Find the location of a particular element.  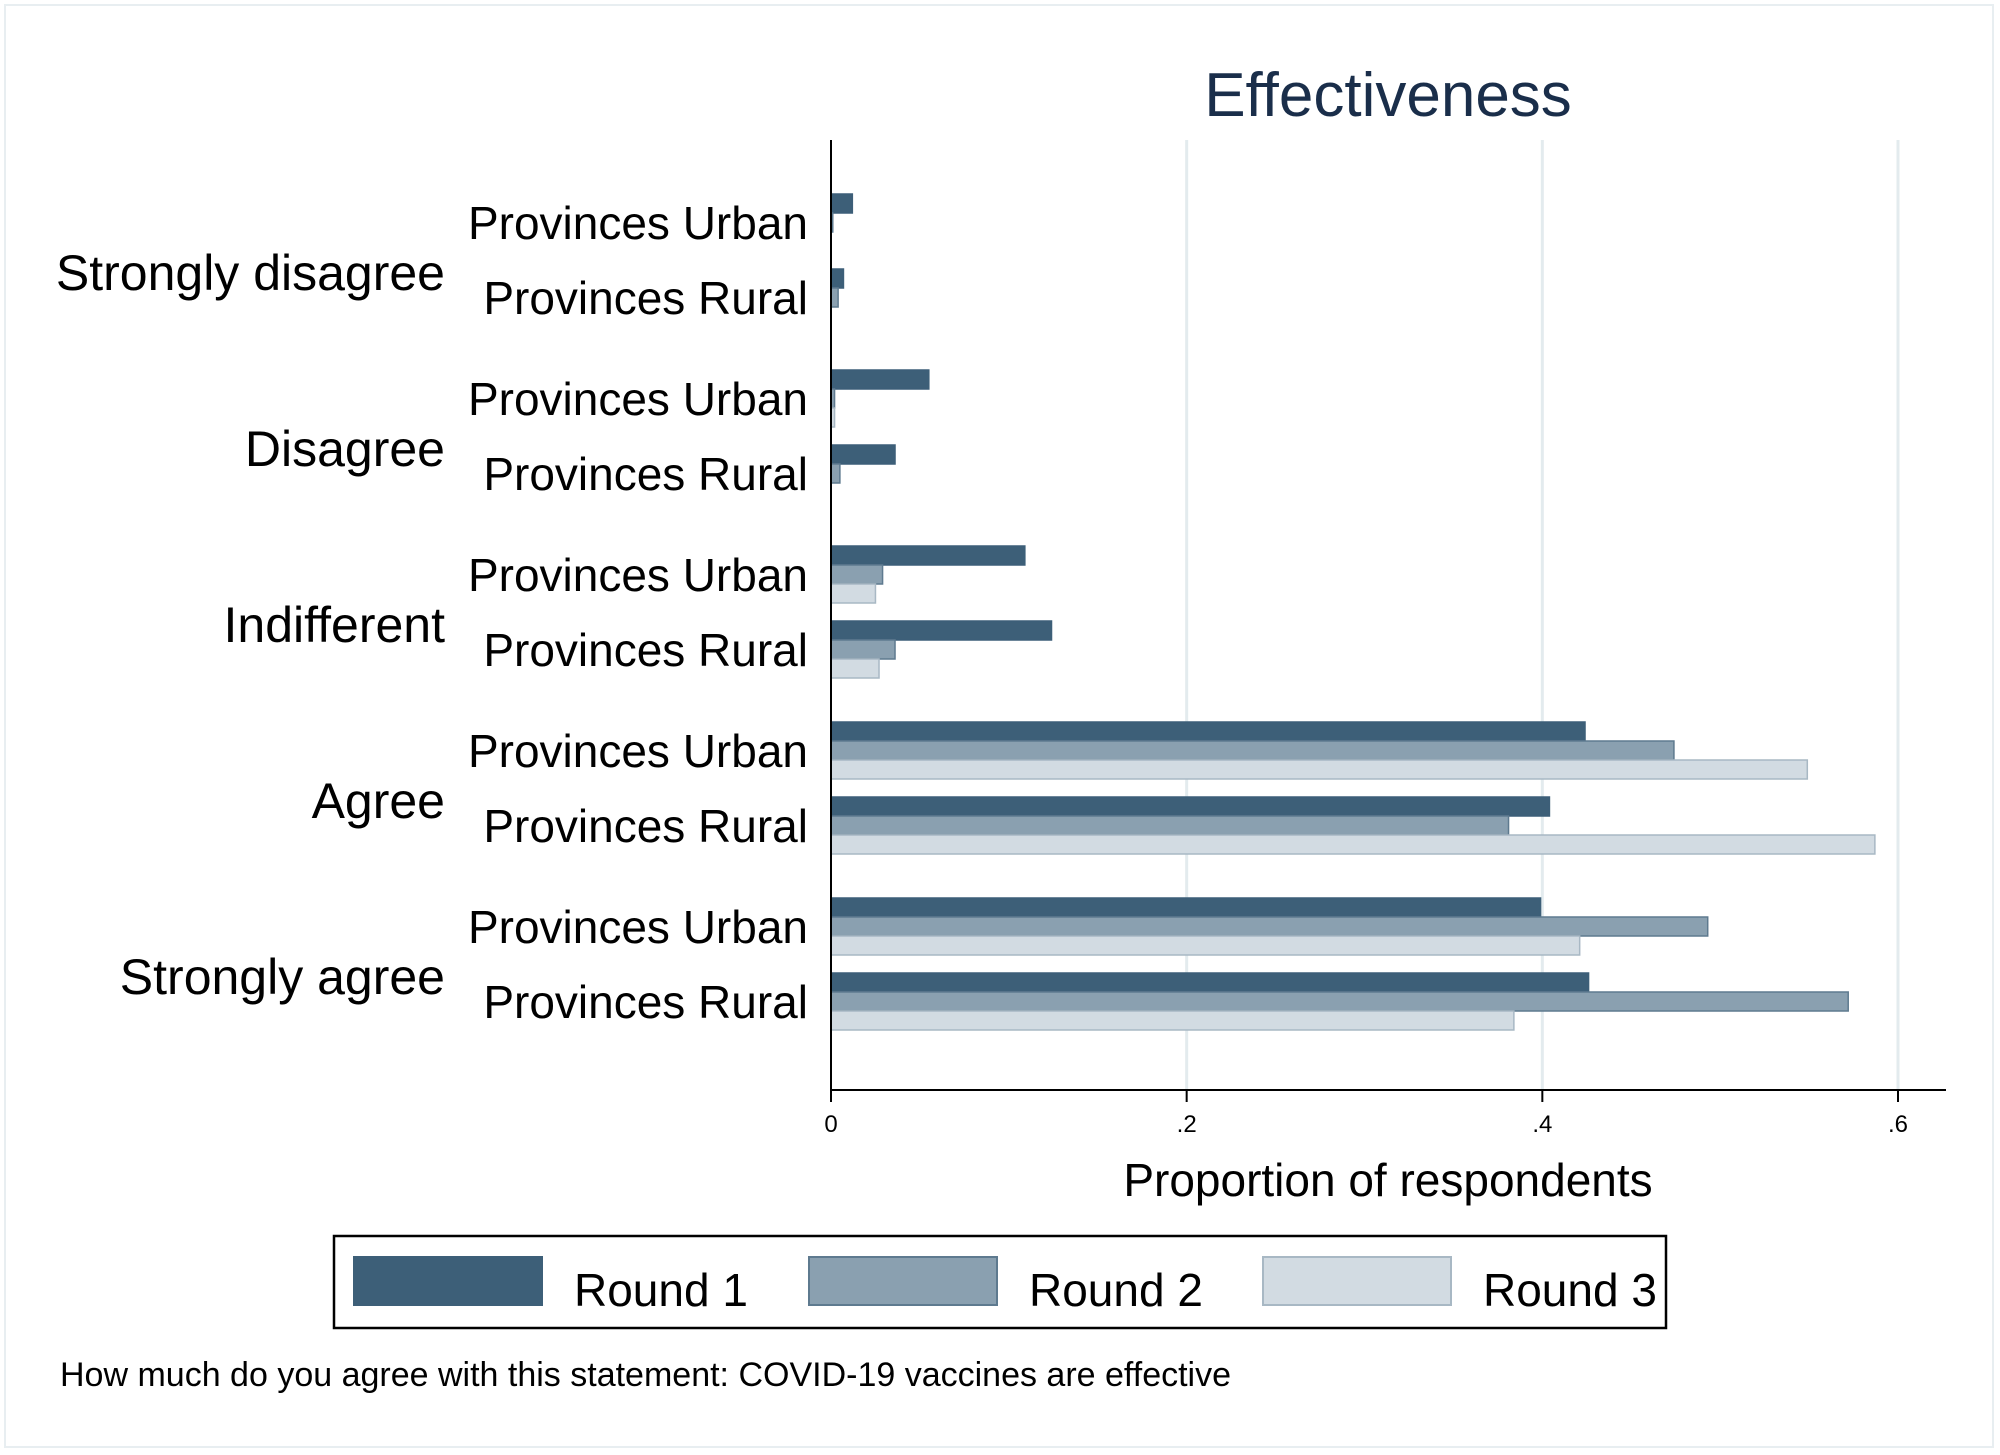

chart-title: Effectiveness is located at coordinates (1388, 95).